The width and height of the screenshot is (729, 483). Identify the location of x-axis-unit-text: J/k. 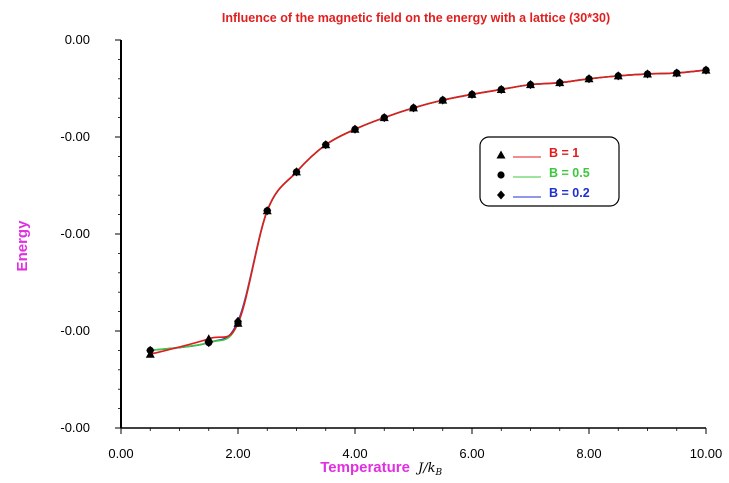
(425, 468).